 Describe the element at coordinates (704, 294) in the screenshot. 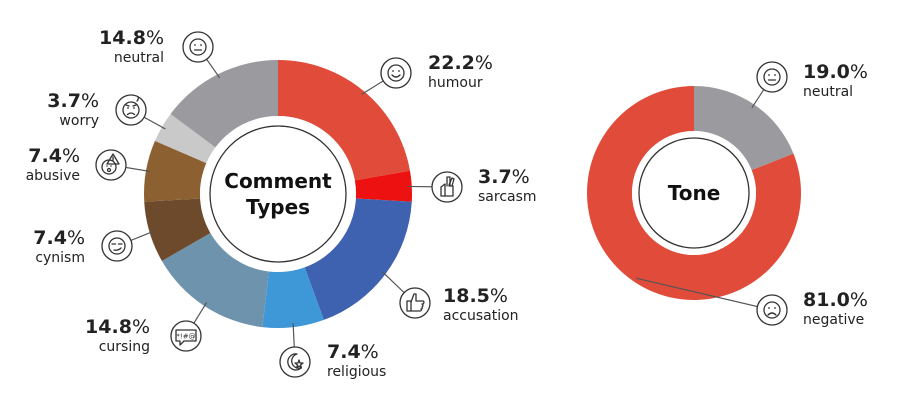

I see `leader-line` at that location.